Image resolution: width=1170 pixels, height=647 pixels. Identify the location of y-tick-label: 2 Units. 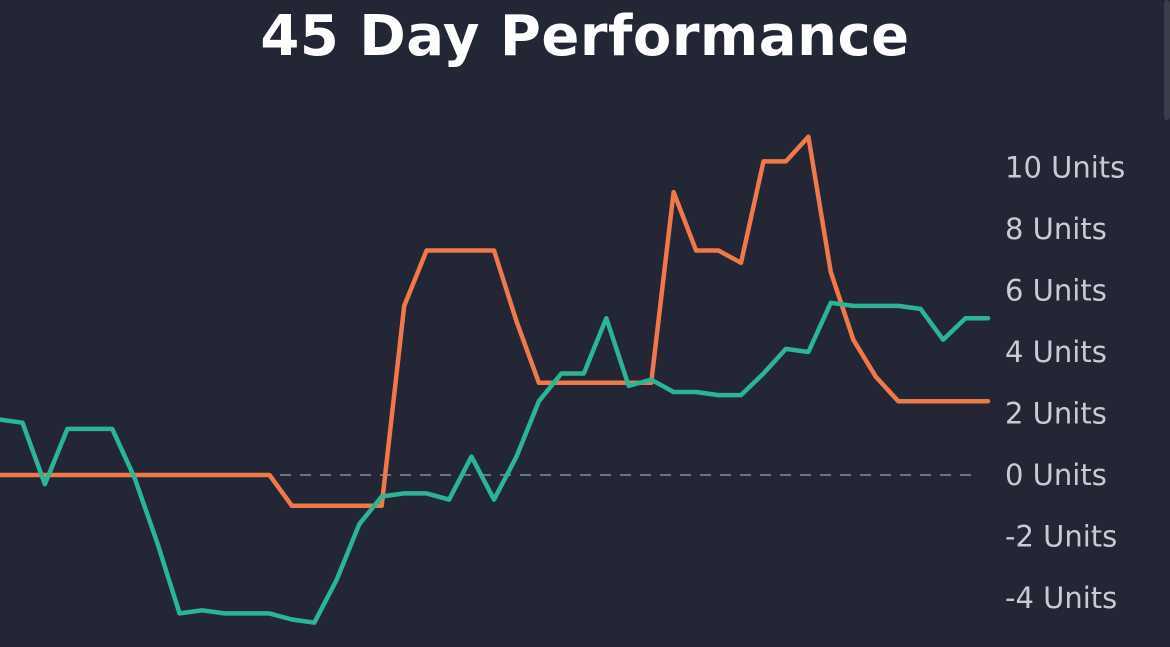
(1056, 414).